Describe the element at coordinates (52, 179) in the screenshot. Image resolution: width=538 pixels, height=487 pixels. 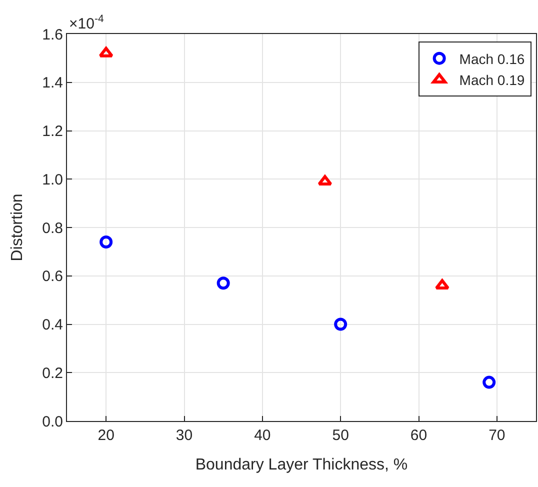
I see `y-tick-label: 1.0` at that location.